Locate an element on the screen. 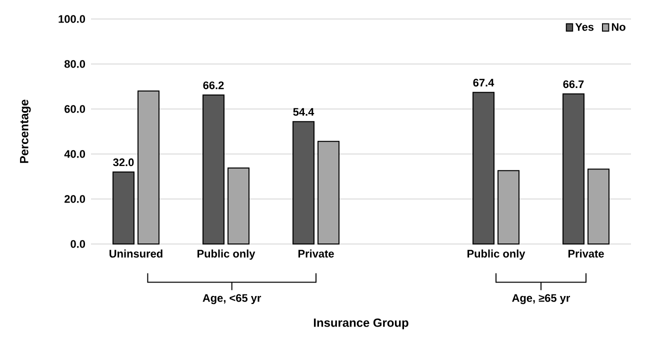 Image resolution: width=649 pixels, height=352 pixels. x-tick-label: Uninsured is located at coordinates (136, 254).